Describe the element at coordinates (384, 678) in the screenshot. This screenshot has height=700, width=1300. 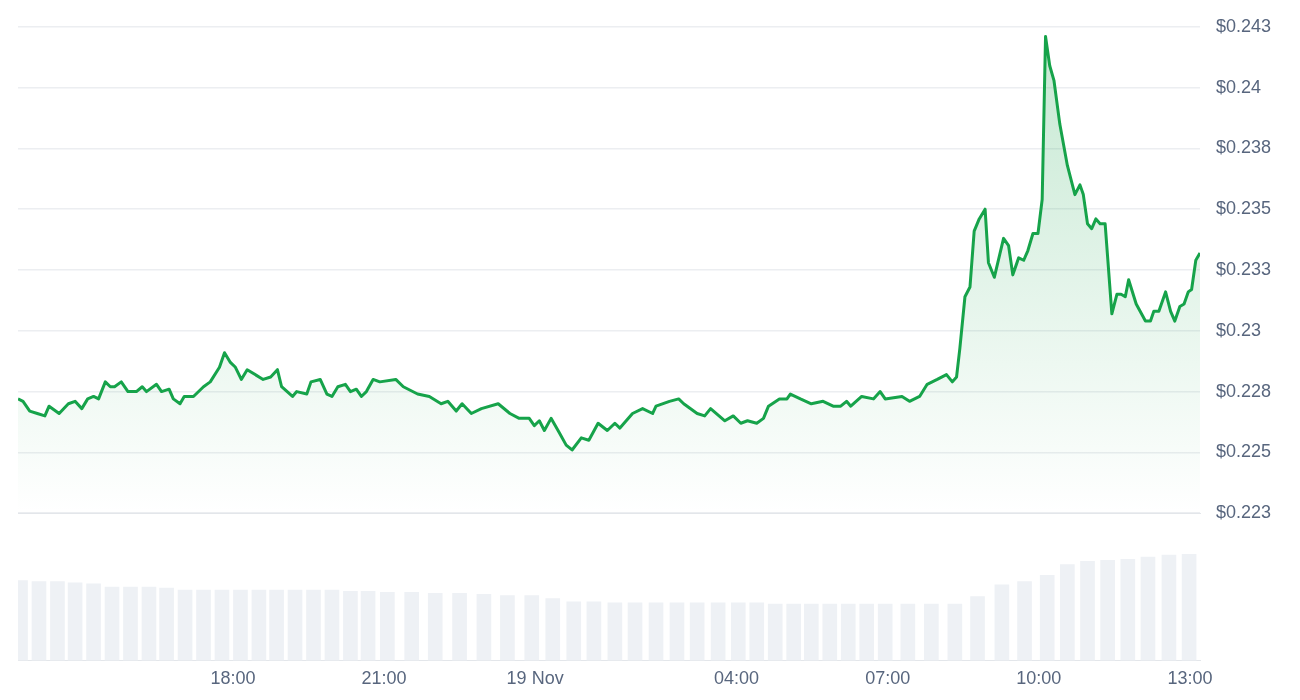
I see `x-tick-label: 21:00` at that location.